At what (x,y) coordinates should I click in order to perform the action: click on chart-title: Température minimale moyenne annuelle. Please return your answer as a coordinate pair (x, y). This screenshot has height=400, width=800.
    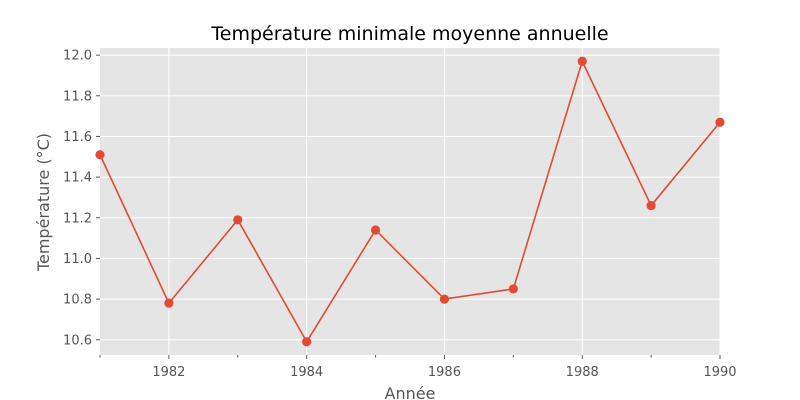
    Looking at the image, I should click on (409, 34).